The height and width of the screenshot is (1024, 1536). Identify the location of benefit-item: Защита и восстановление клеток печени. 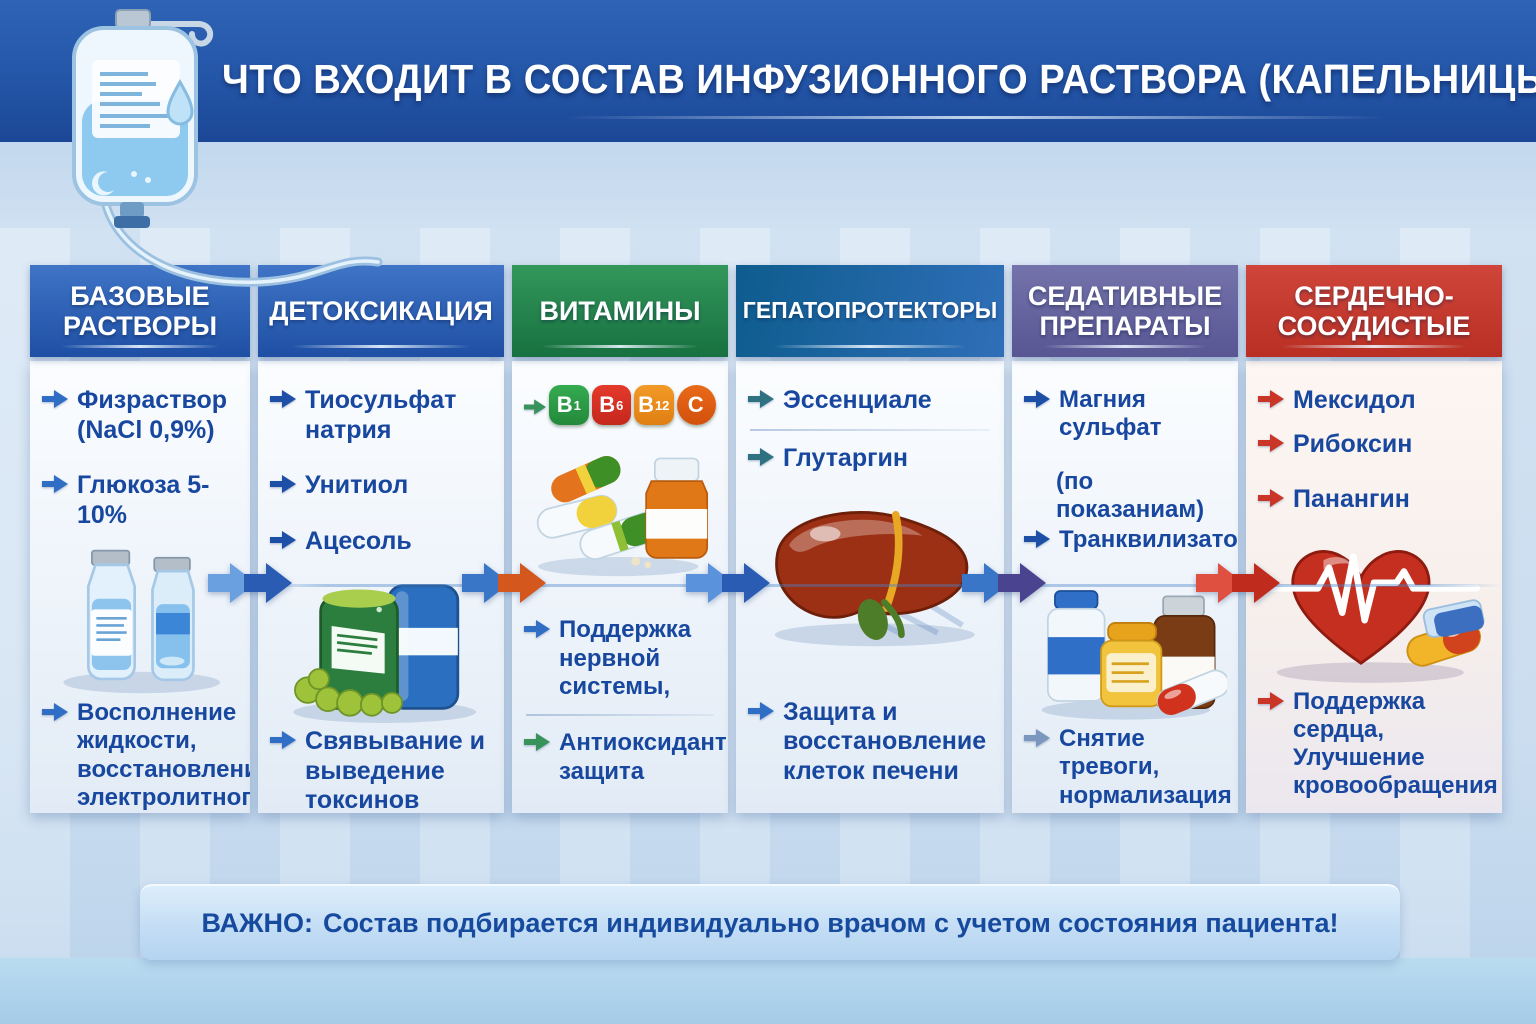
(870, 742).